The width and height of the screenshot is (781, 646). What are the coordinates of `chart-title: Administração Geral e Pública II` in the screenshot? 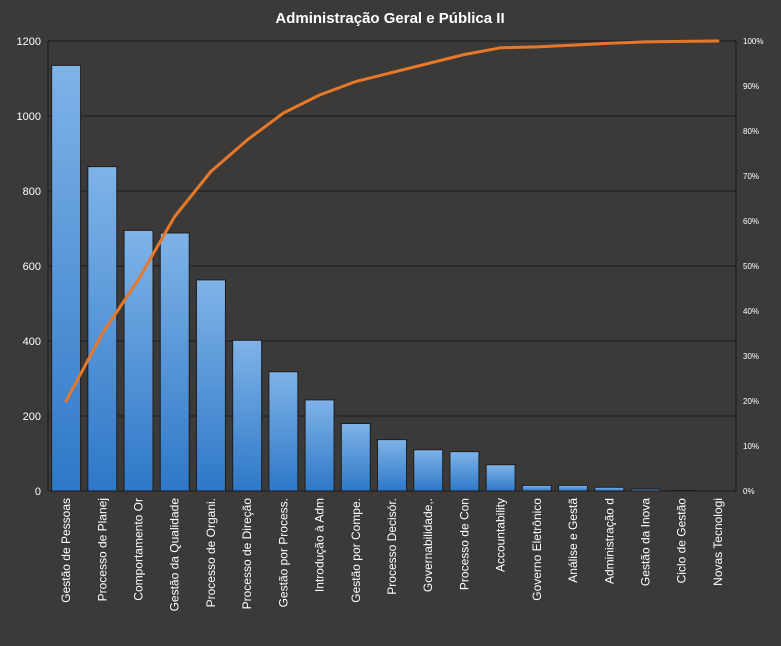 It's located at (389, 18).